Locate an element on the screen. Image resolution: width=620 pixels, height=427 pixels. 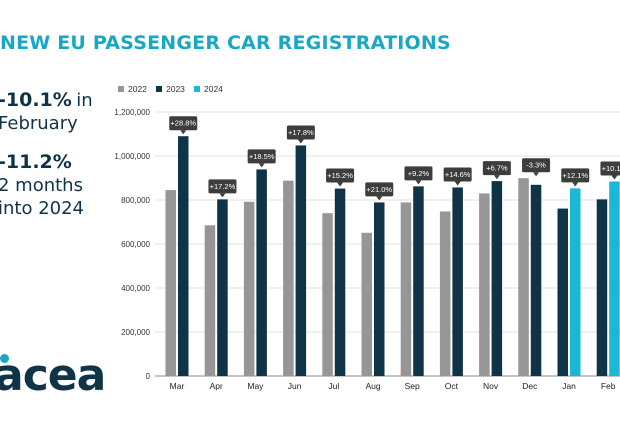
change-callout-label: +12.1% is located at coordinates (575, 175).